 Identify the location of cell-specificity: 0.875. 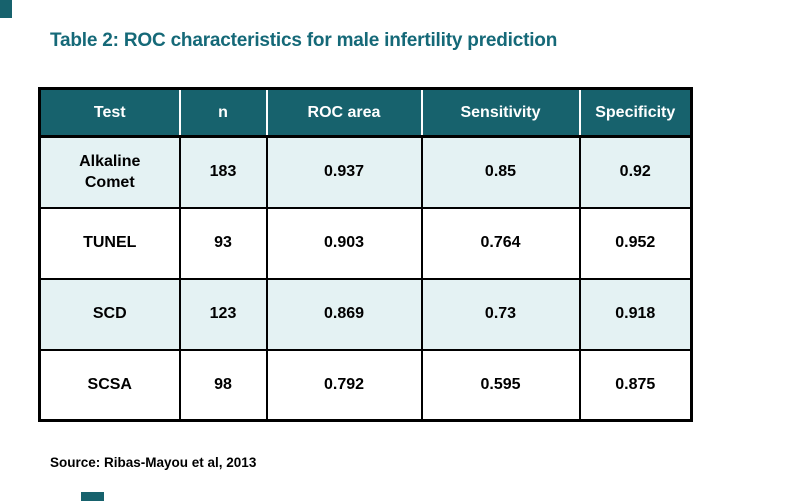
(635, 385).